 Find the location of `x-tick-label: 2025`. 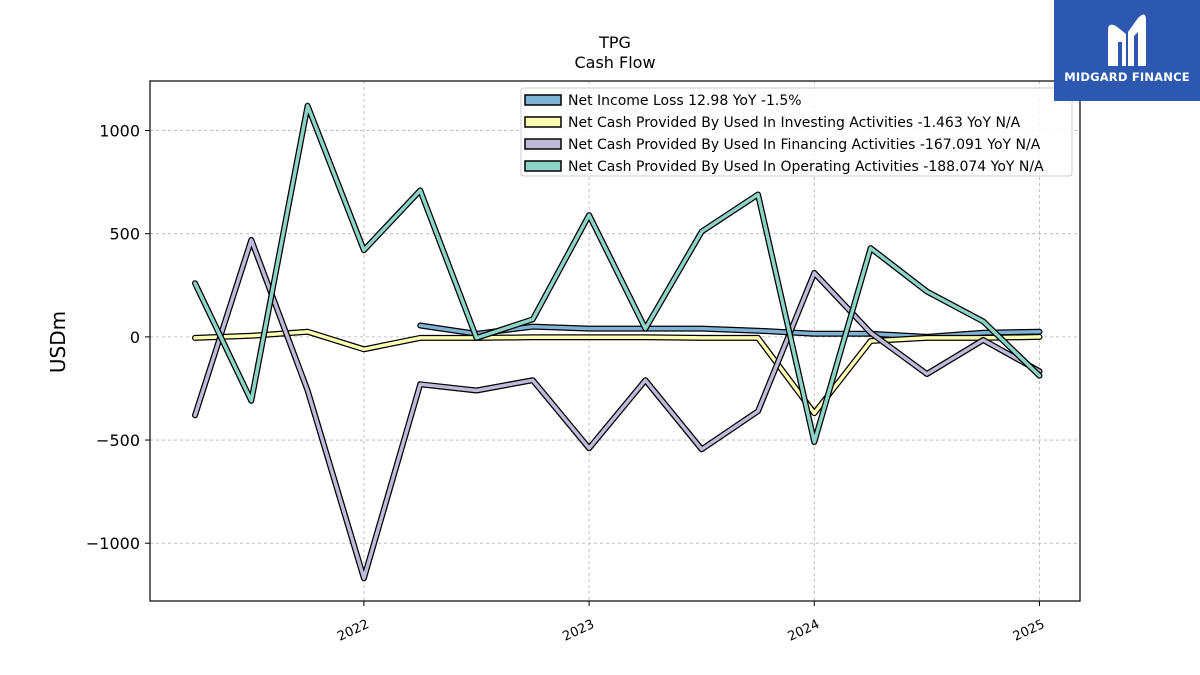

x-tick-label: 2025 is located at coordinates (1029, 631).